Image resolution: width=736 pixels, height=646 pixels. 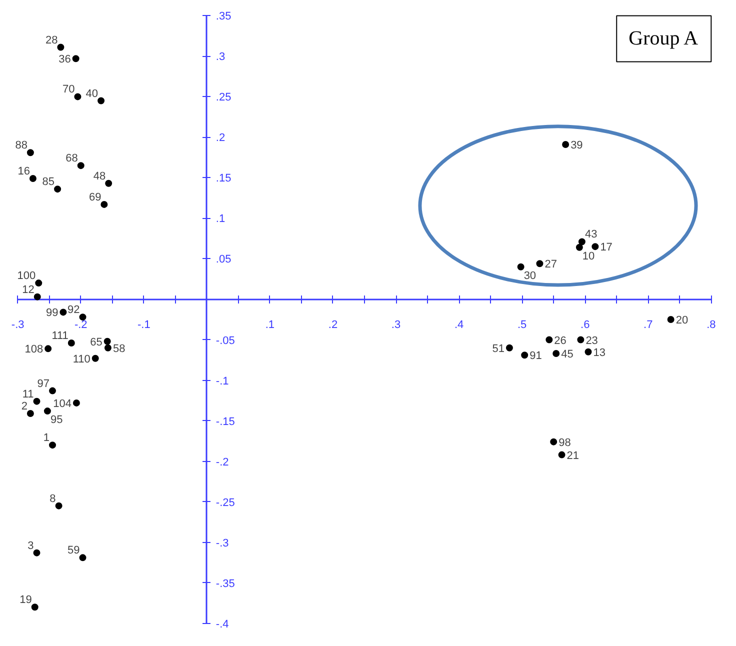 What do you see at coordinates (81, 325) in the screenshot?
I see `x-tick-label: -.2` at bounding box center [81, 325].